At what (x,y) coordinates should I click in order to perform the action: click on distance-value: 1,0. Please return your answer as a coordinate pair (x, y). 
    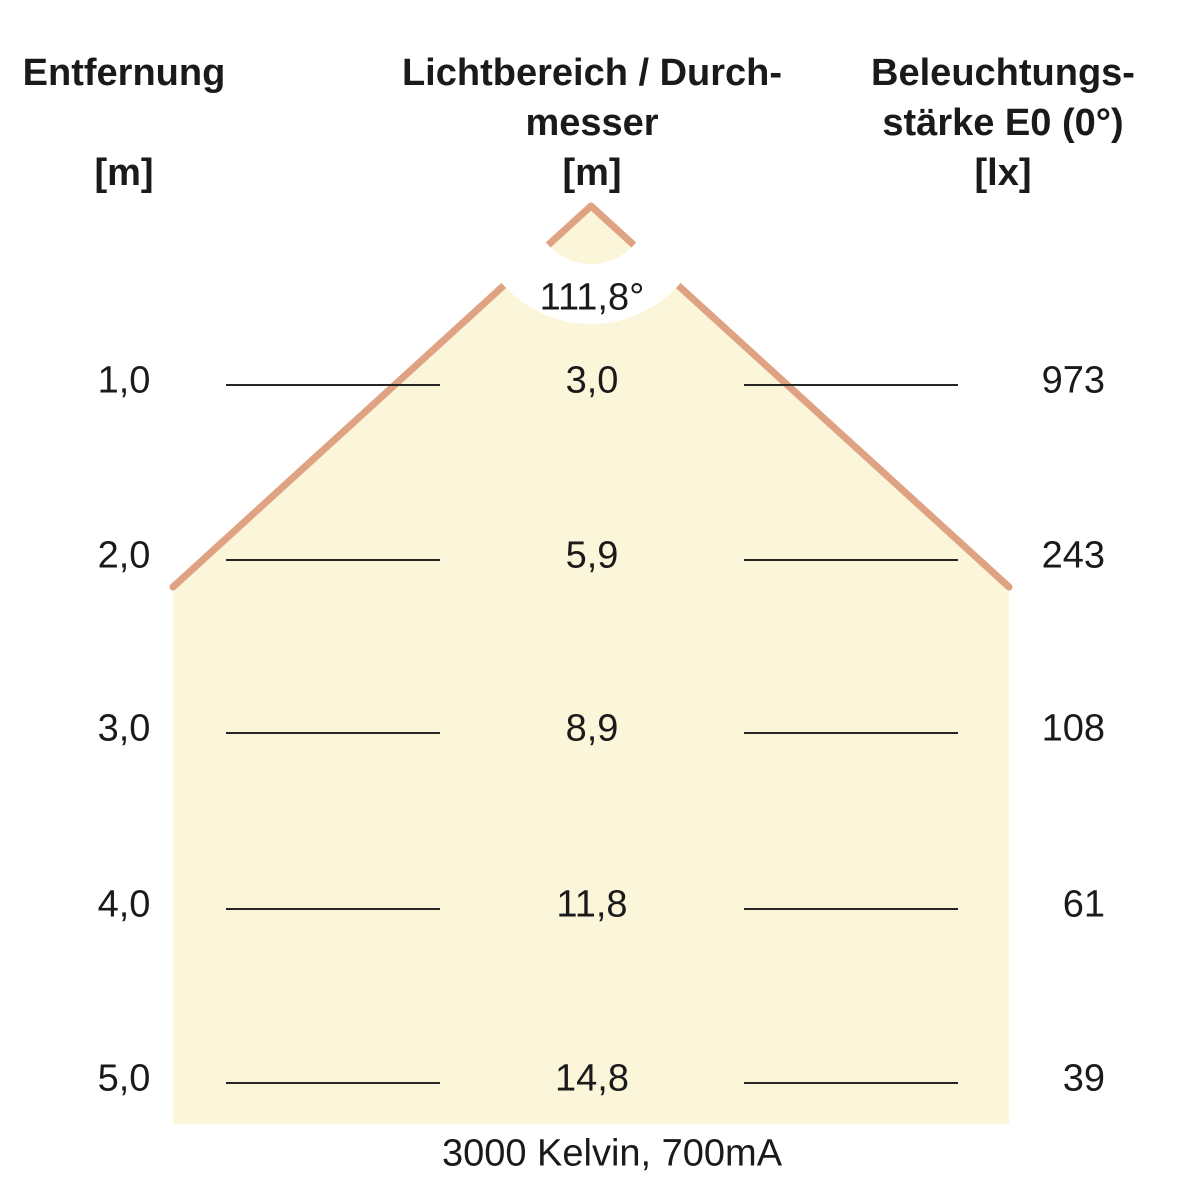
    Looking at the image, I should click on (124, 380).